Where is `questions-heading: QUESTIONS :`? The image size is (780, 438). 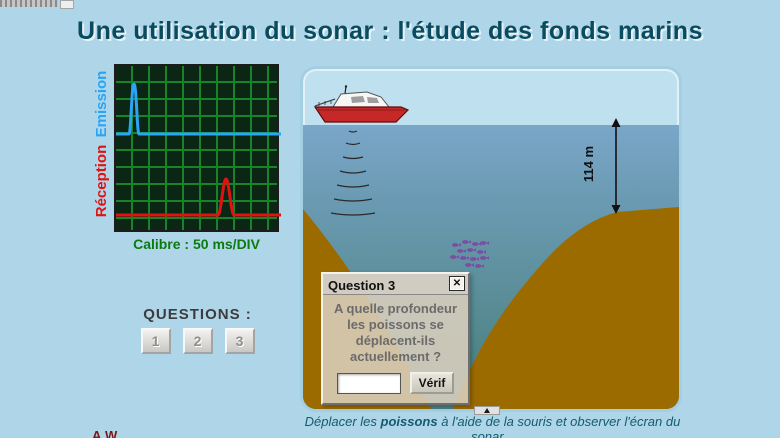 questions-heading: QUESTIONS : is located at coordinates (197, 314).